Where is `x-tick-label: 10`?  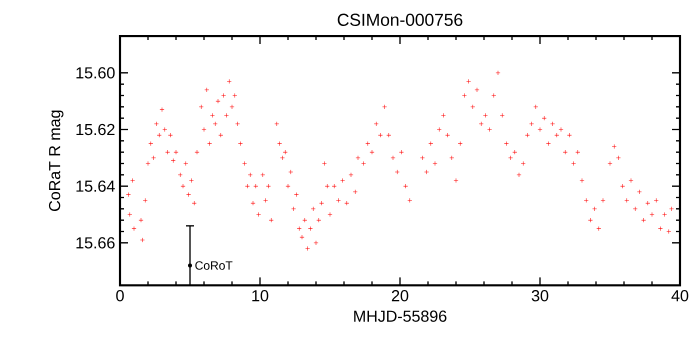
x-tick-label: 10 is located at coordinates (260, 296).